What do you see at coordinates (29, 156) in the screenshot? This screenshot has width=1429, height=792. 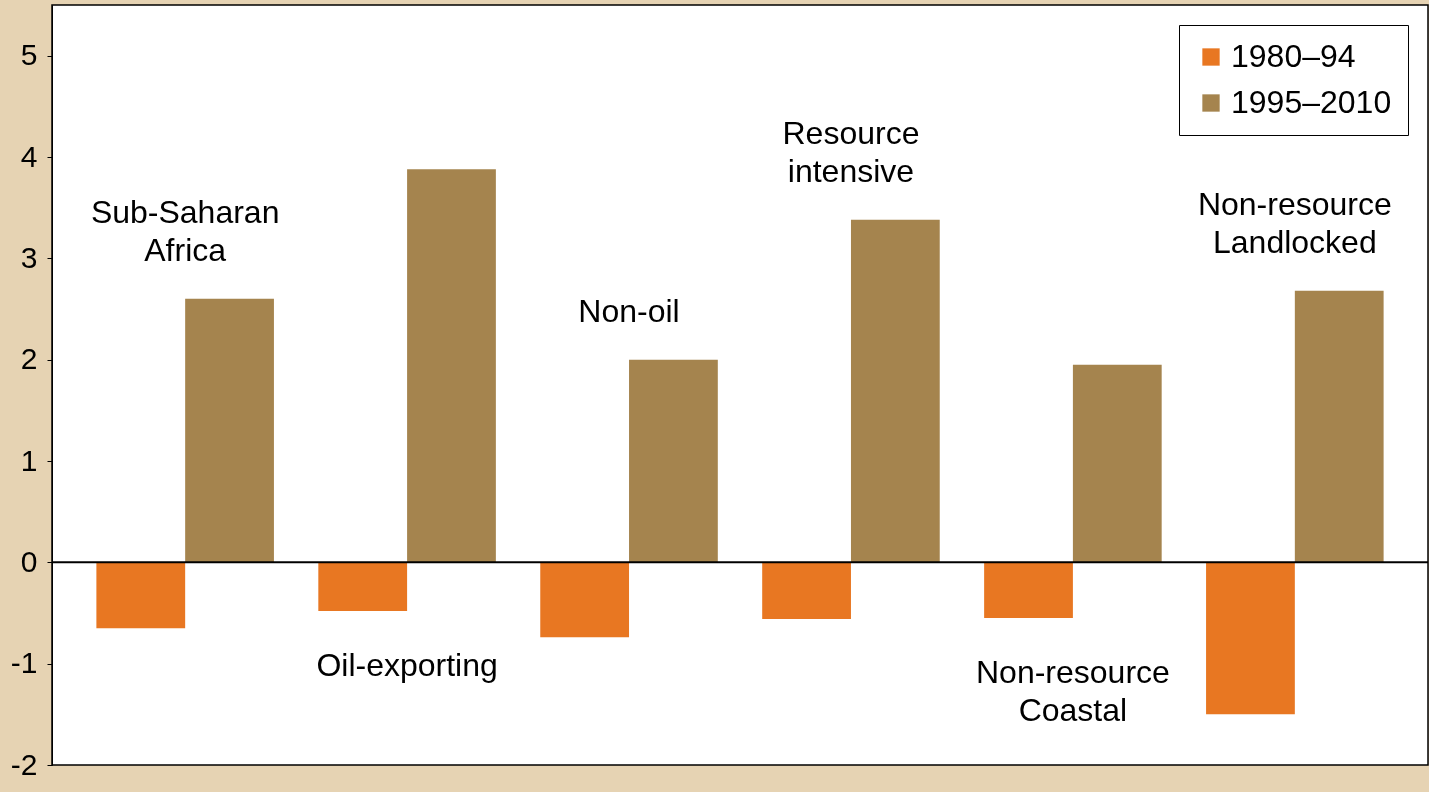 I see `y-tick-label: 4` at bounding box center [29, 156].